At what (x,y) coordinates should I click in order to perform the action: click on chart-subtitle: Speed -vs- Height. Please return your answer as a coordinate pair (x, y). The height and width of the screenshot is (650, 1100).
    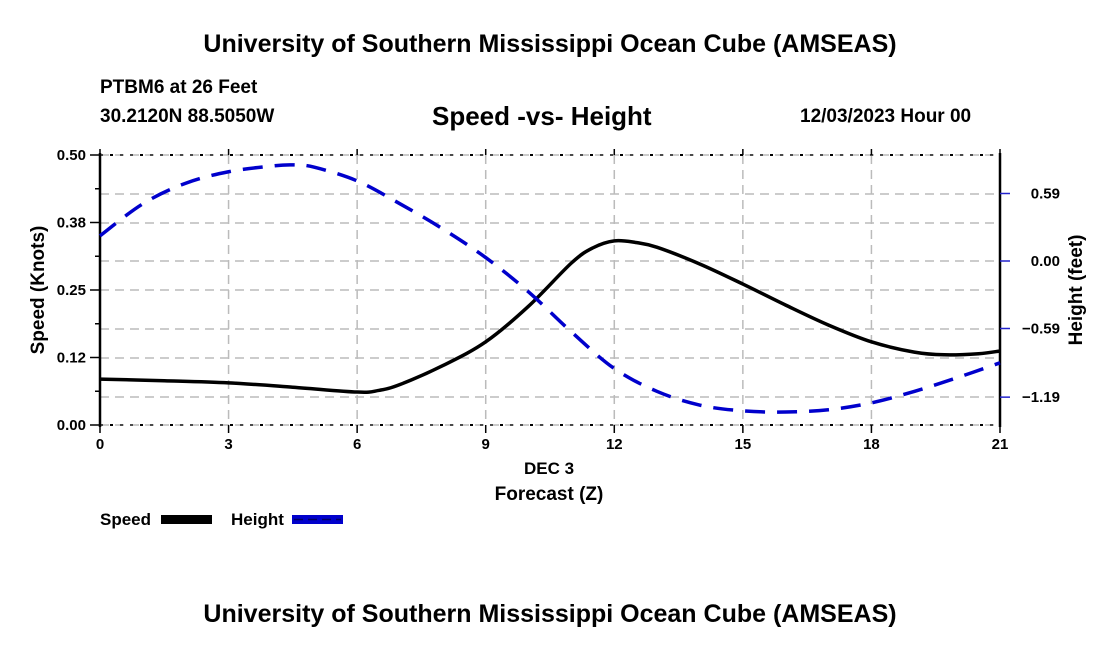
    Looking at the image, I should click on (542, 116).